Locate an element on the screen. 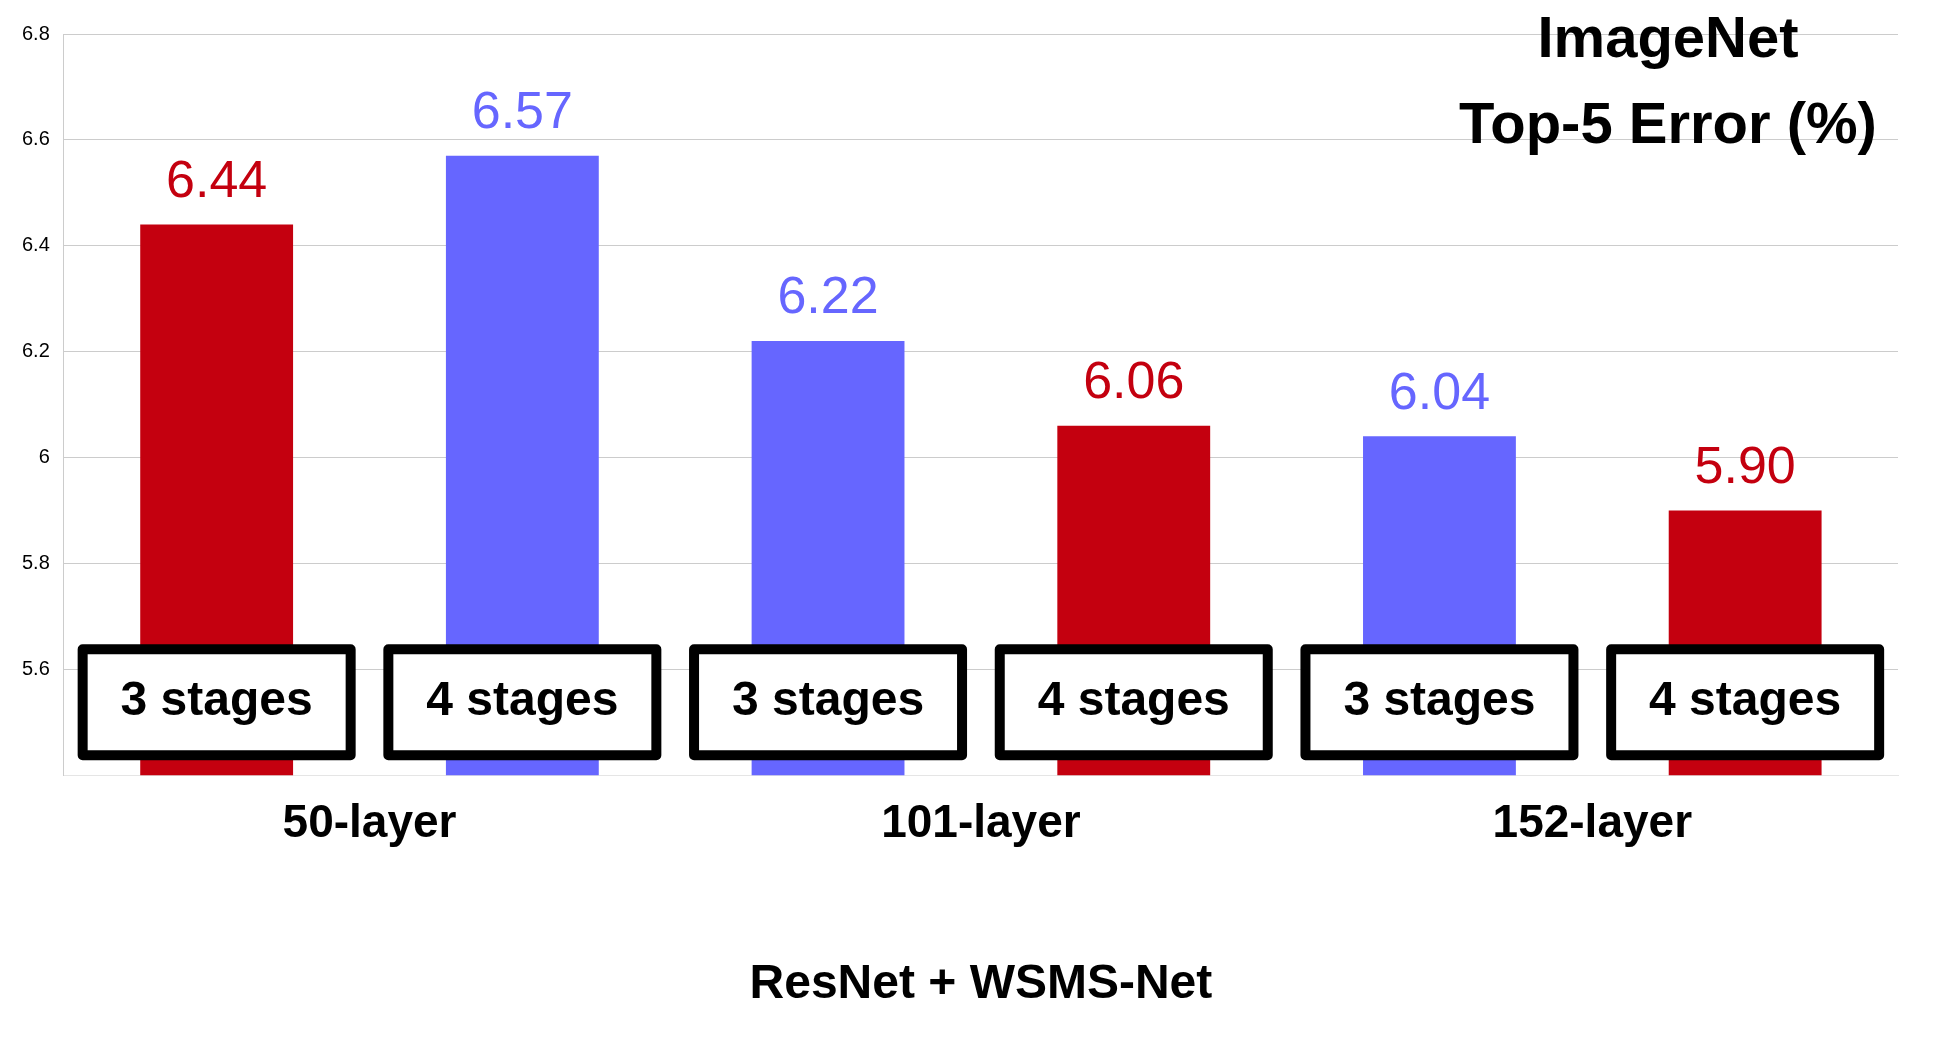  series-label: 4 stages is located at coordinates (1133, 699).